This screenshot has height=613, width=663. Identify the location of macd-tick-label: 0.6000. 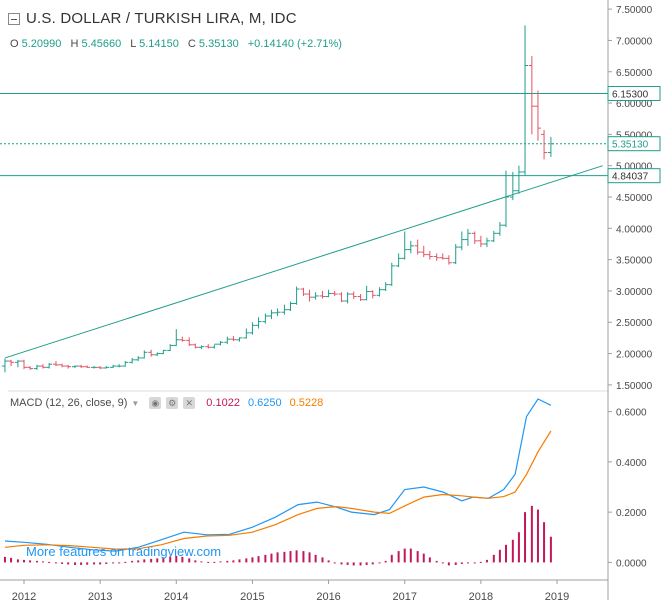
(631, 413).